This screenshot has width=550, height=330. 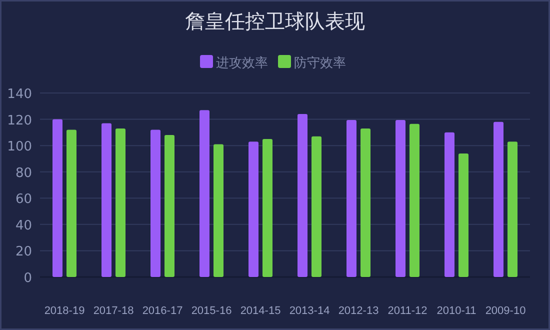 I want to click on x-tick-label: 2016-17, so click(x=162, y=311).